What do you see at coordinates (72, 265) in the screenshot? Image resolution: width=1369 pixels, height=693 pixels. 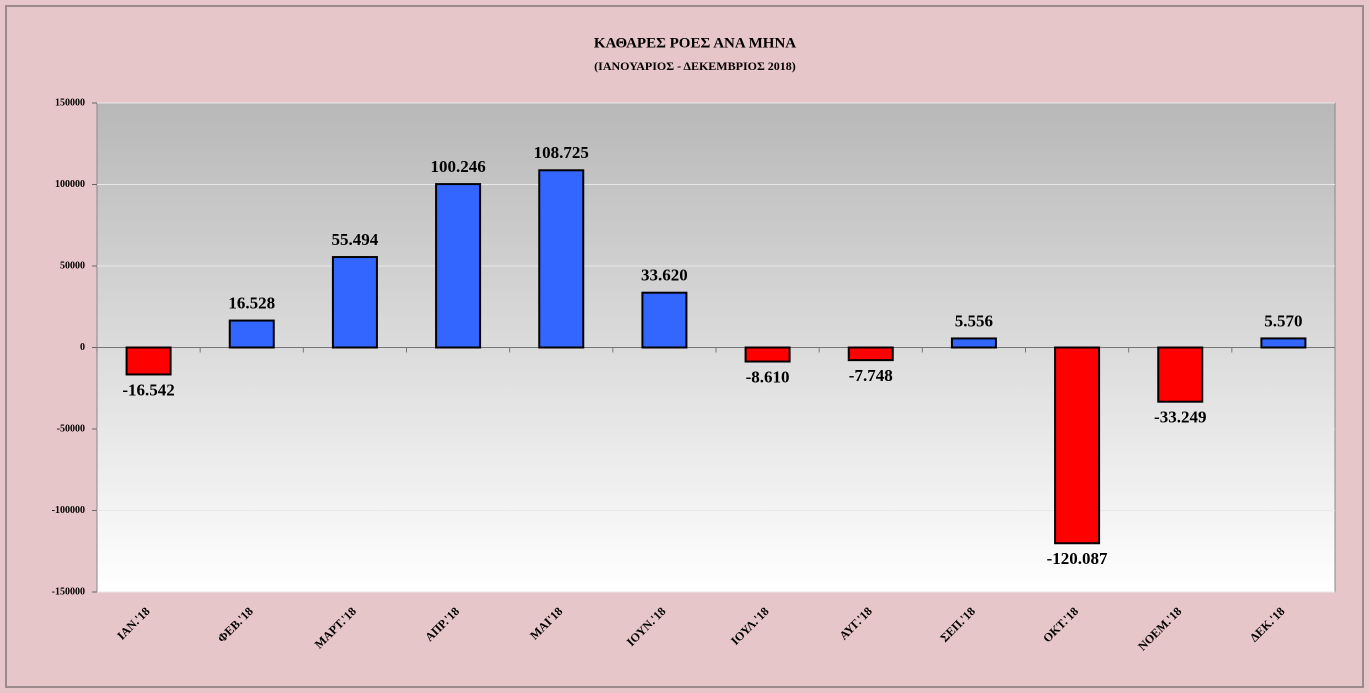 I see `y-tick-label: 50000` at bounding box center [72, 265].